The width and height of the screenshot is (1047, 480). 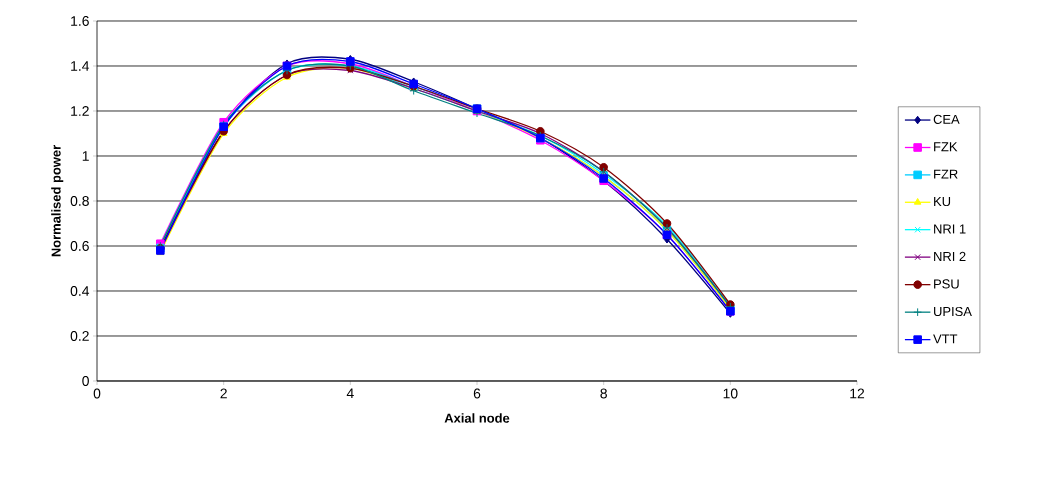 I want to click on x-tick-label: 6, so click(x=477, y=393).